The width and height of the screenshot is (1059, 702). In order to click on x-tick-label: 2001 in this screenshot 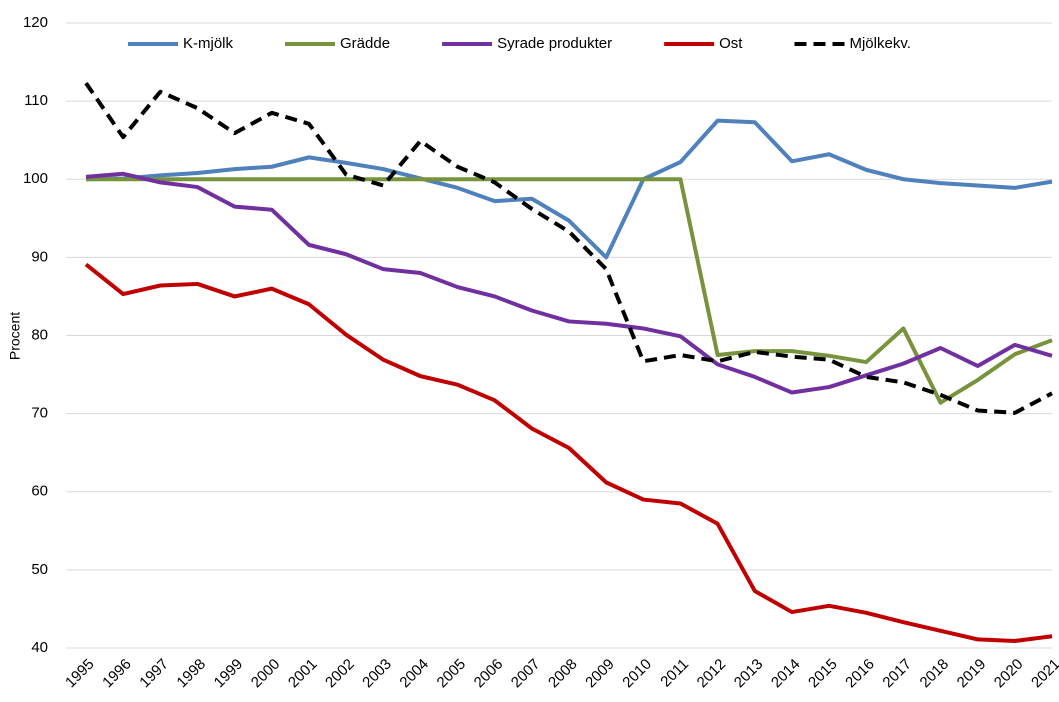, I will do `click(303, 674)`.